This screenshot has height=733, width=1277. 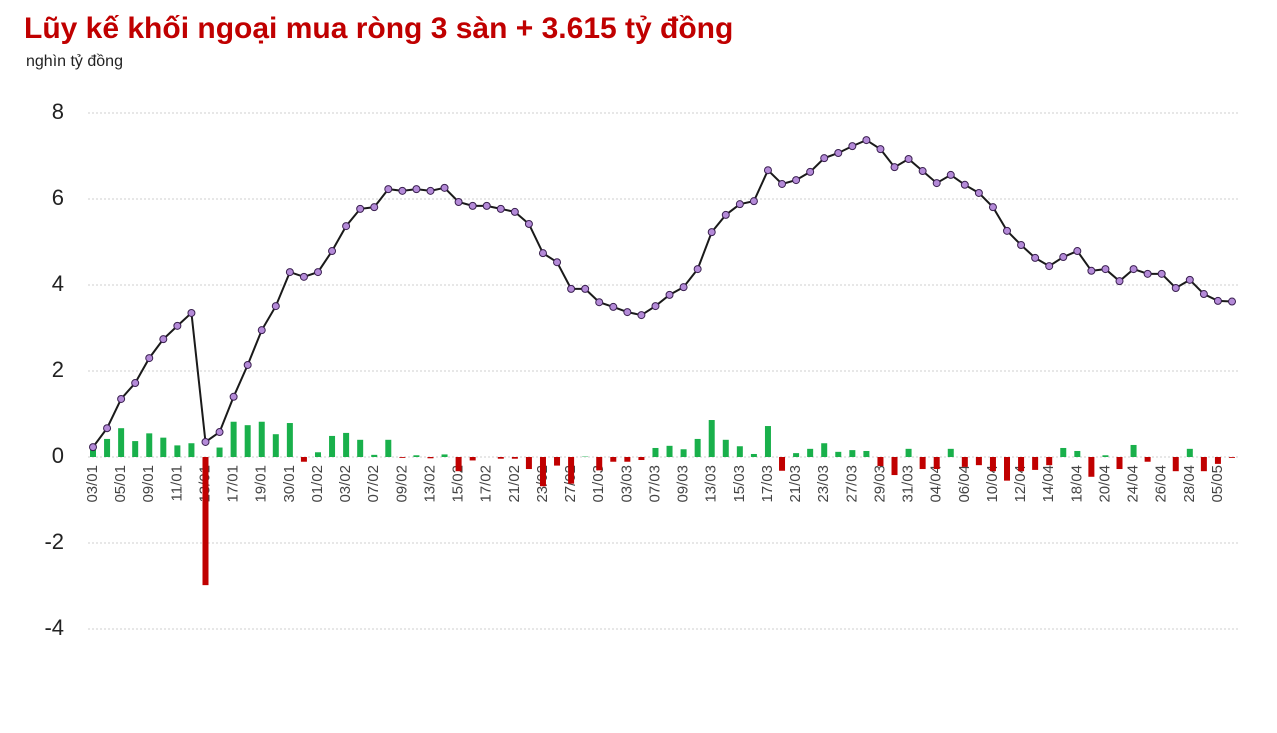 What do you see at coordinates (936, 484) in the screenshot?
I see `x-tick-label: 04/04` at bounding box center [936, 484].